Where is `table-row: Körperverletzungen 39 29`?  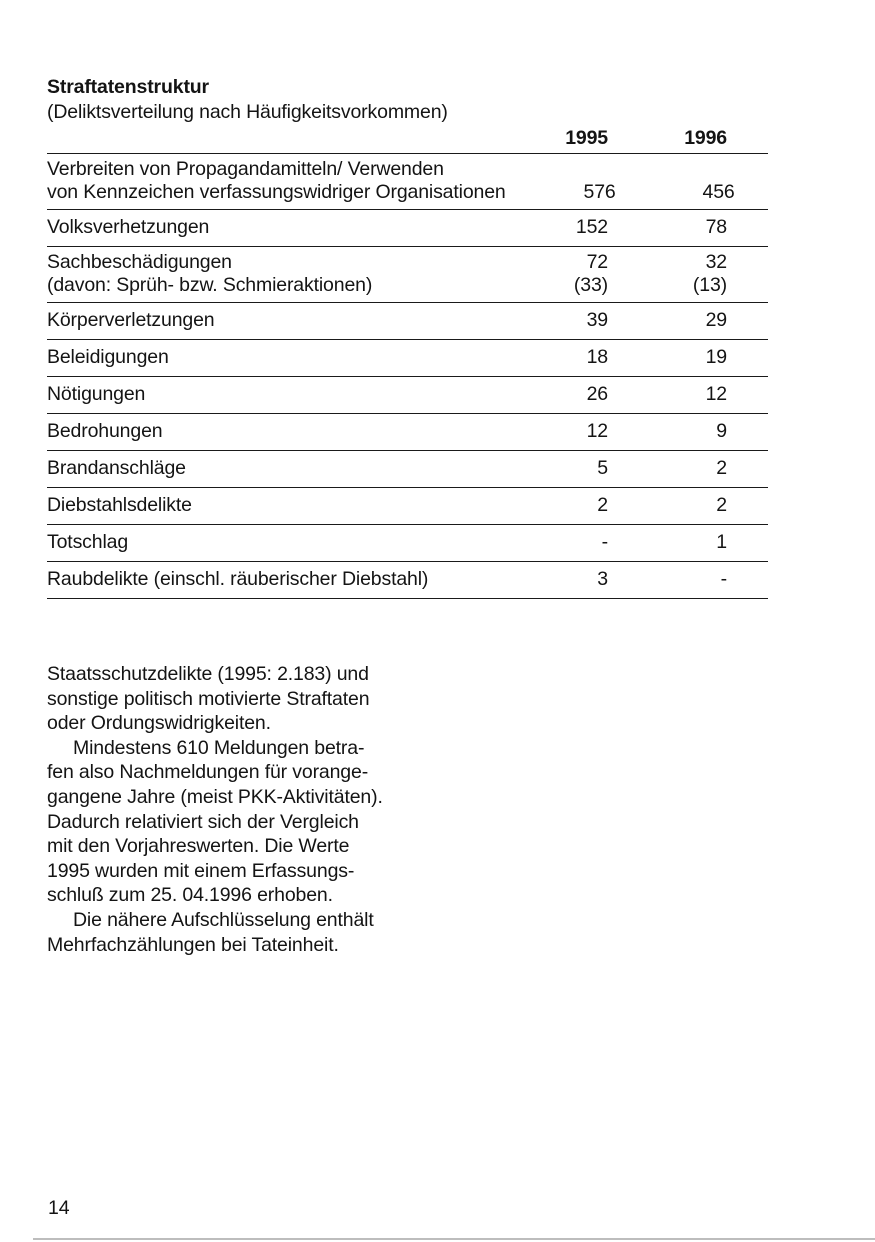
table-row: Körperverletzungen 39 29 is located at coordinates (407, 321).